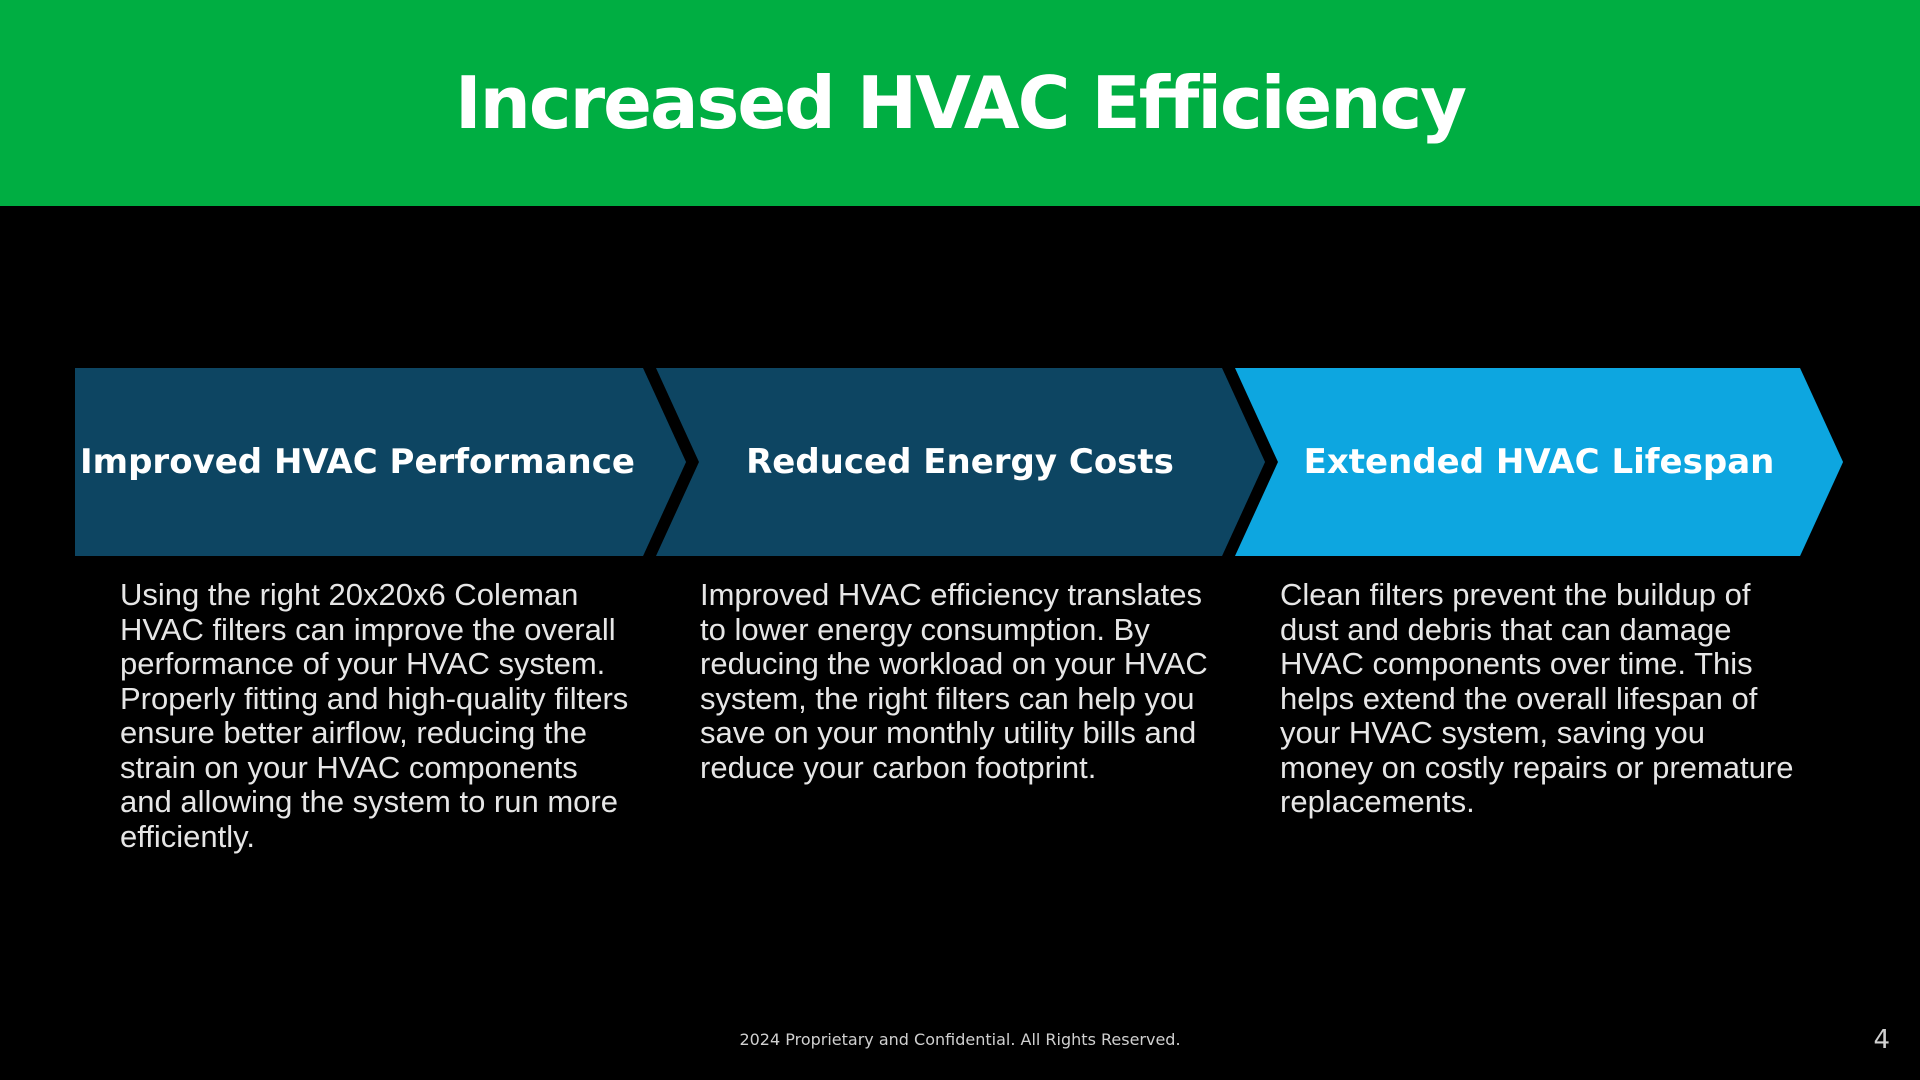 This screenshot has width=1920, height=1080. I want to click on step-3-title: Extended HVAC Lifespan, so click(1539, 461).